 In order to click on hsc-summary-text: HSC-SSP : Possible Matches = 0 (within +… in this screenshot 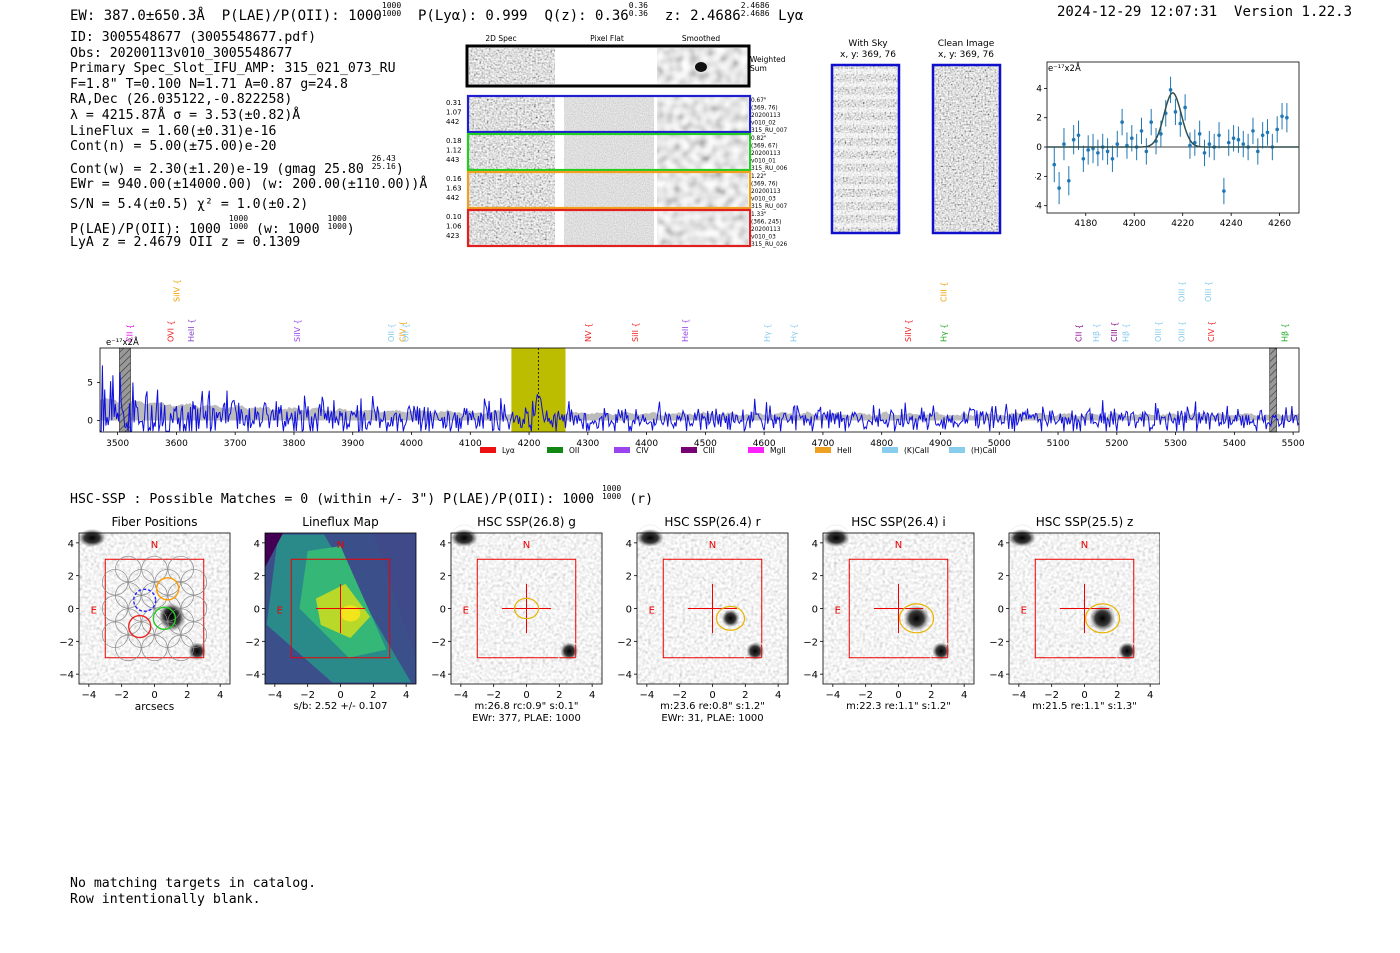, I will do `click(332, 499)`.